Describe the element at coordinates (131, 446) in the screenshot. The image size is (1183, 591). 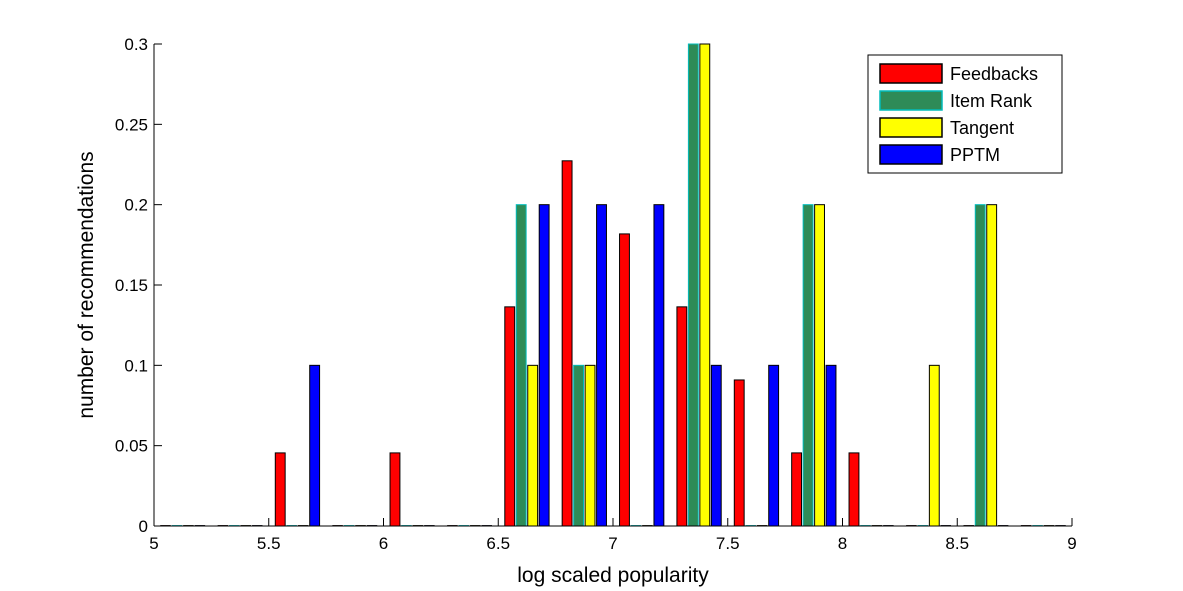
I see `y-tick-label: 0.05` at that location.